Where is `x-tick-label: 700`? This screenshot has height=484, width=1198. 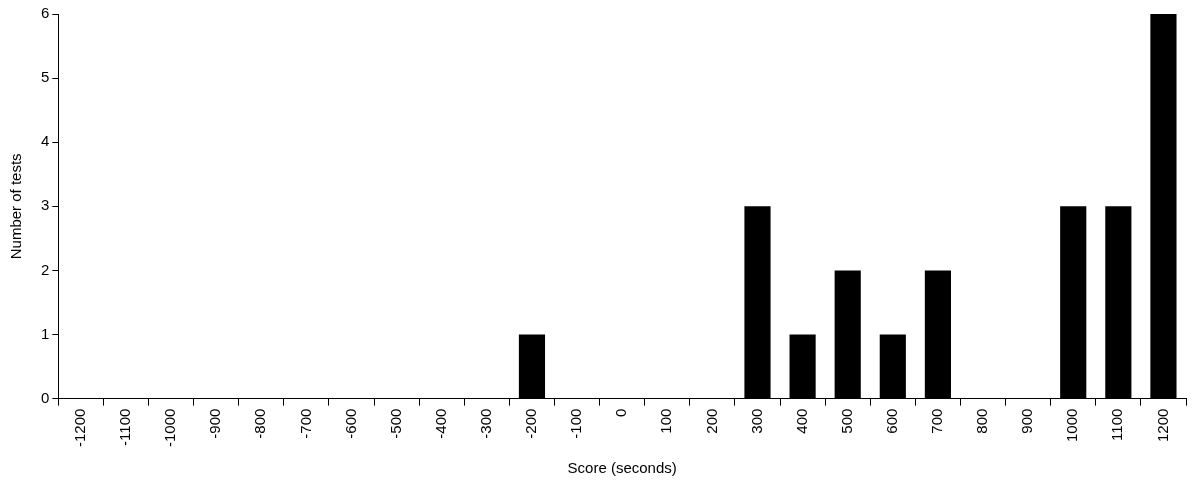
x-tick-label: 700 is located at coordinates (937, 421).